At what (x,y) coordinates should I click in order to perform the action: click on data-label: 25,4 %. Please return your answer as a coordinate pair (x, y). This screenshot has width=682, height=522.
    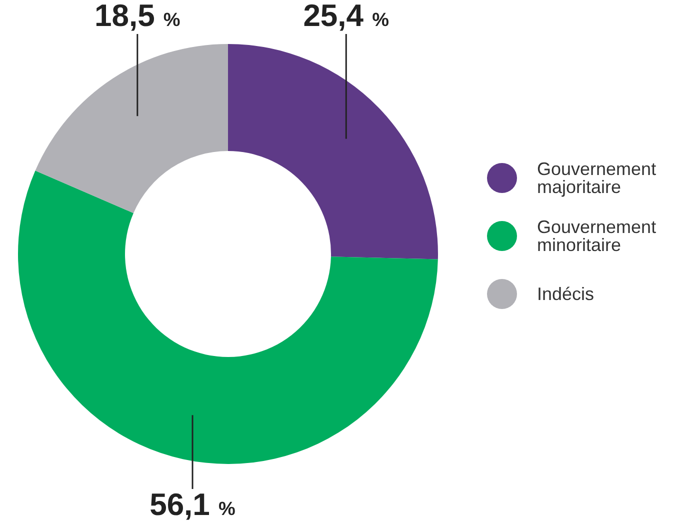
    Looking at the image, I should click on (346, 16).